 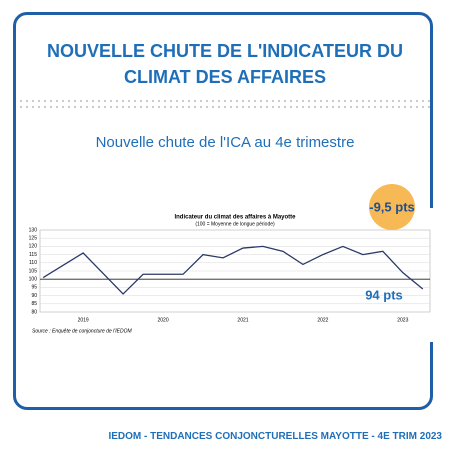 I want to click on x-tick-label: 2019, so click(x=83, y=320).